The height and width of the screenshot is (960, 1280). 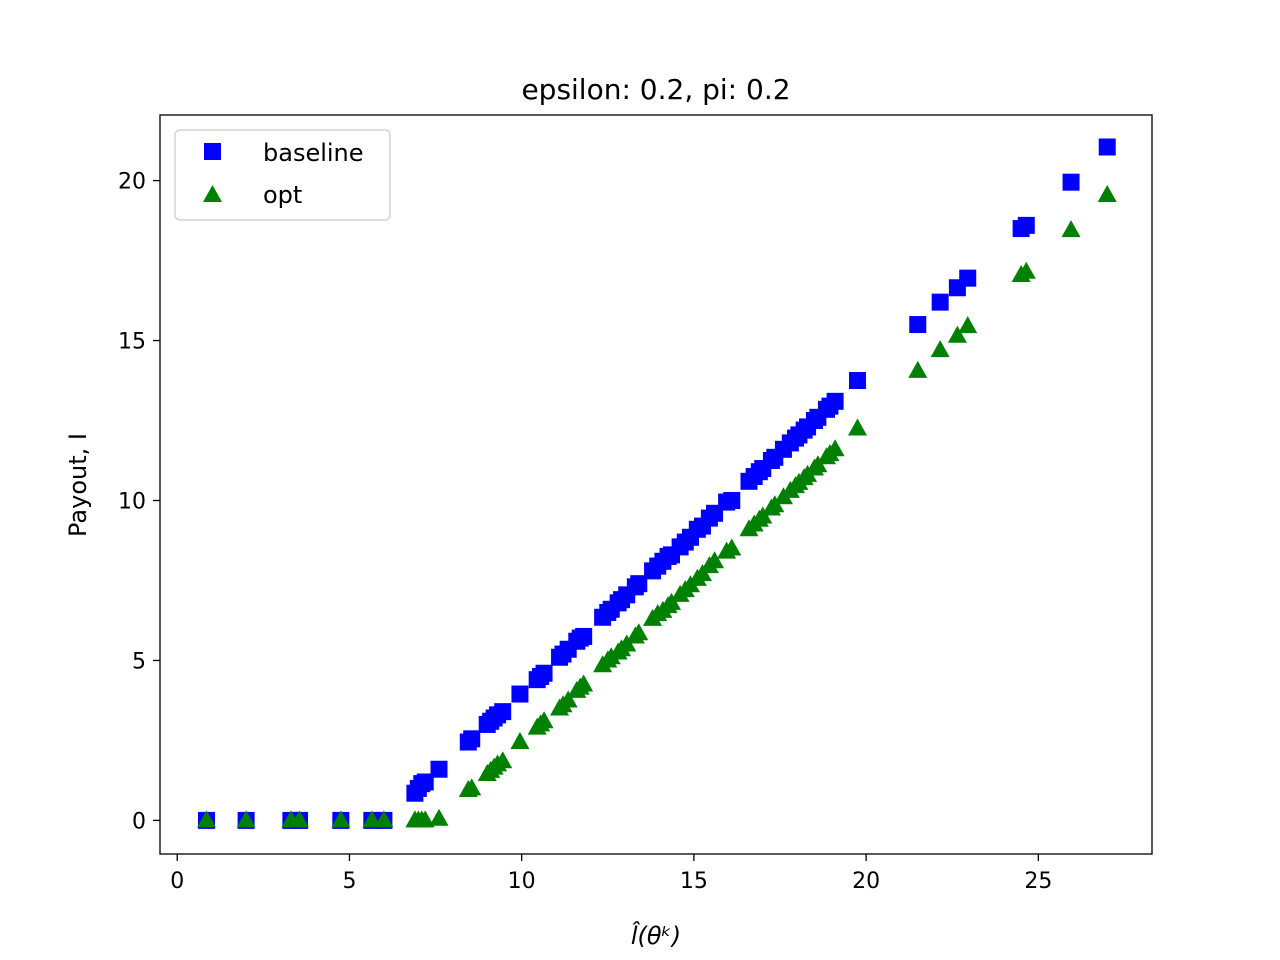 What do you see at coordinates (349, 881) in the screenshot?
I see `x-tick-label: 5` at bounding box center [349, 881].